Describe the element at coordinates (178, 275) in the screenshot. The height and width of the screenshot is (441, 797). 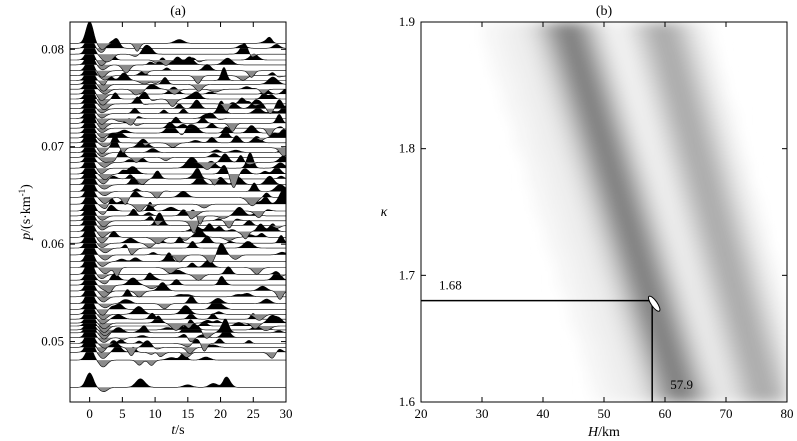
I see `trace-line` at that location.